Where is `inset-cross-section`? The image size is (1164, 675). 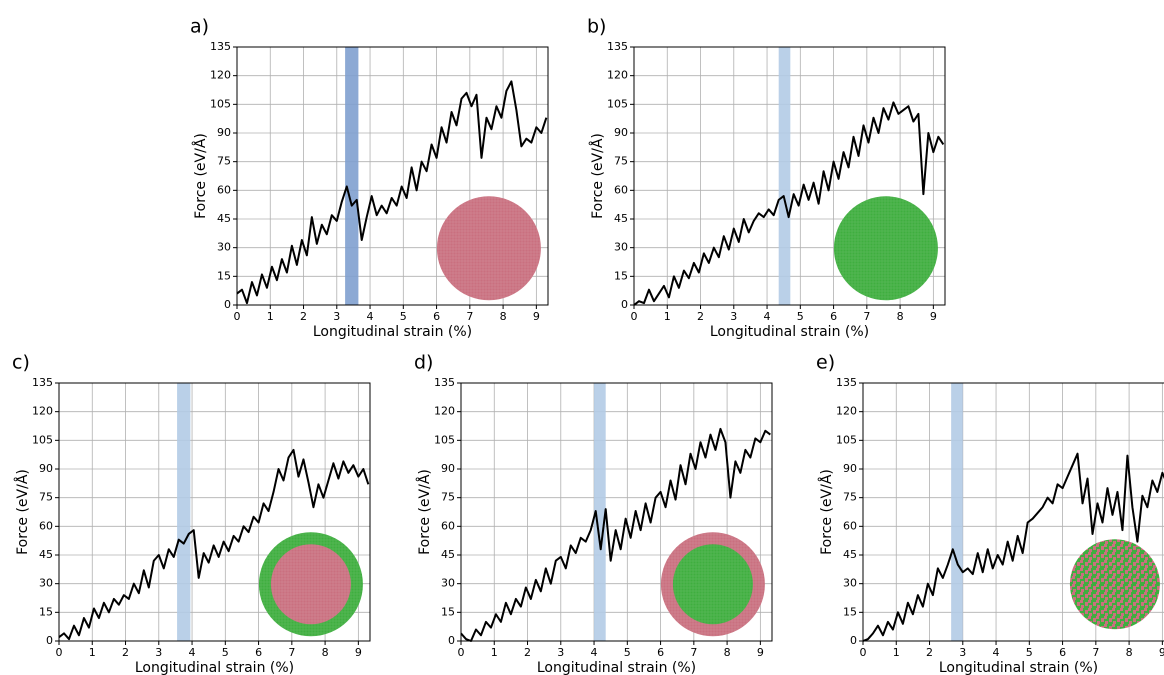 inset-cross-section is located at coordinates (1114, 584).